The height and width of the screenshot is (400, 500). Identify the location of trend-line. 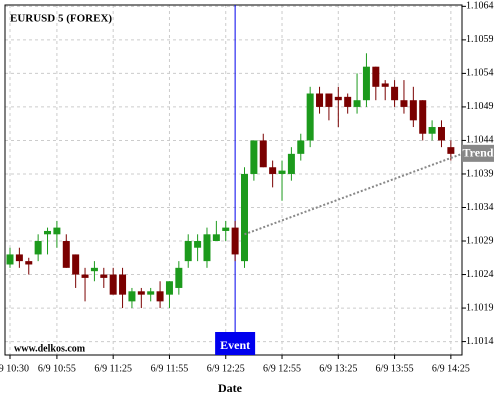
(353, 194).